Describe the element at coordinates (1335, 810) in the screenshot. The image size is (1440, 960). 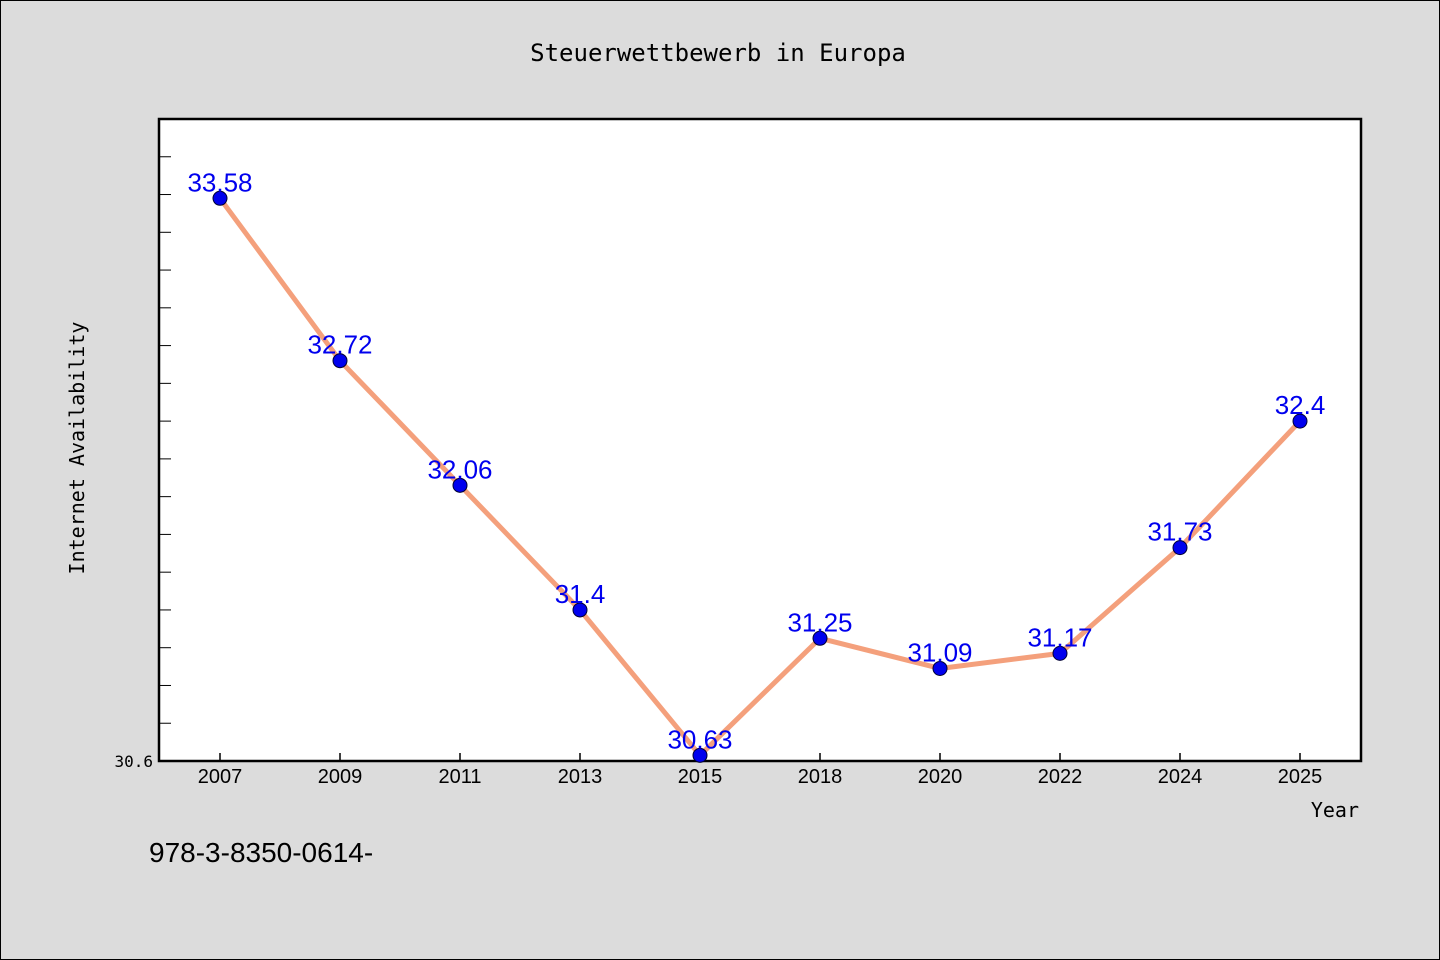
I see `x-axis-label: Year` at that location.